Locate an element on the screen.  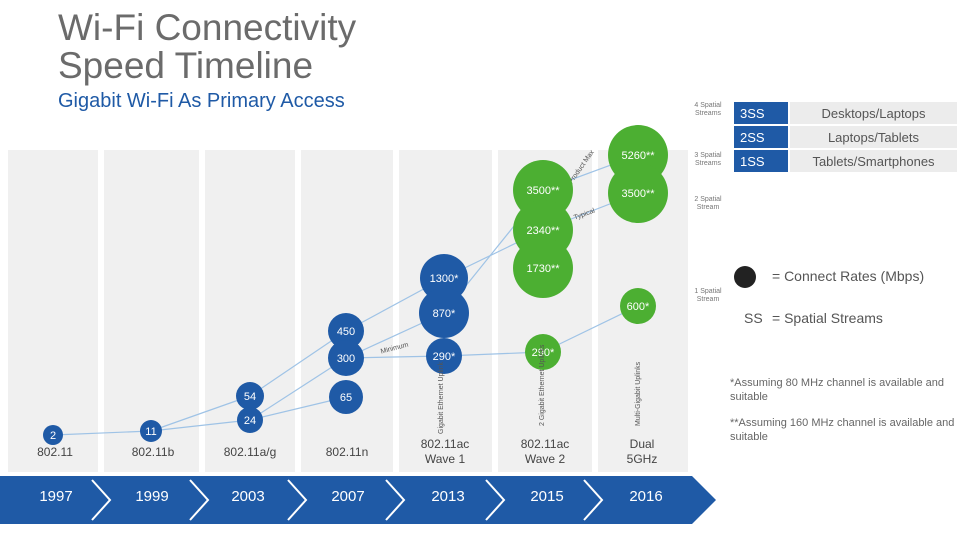
connect-rate-label: 1300* is located at coordinates (444, 279).